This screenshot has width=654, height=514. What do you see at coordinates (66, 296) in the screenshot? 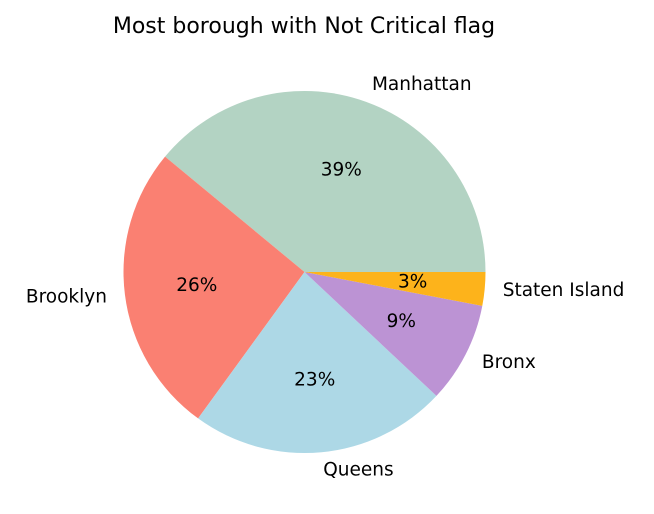
I see `pie-category-label-brooklyn: Brooklyn` at bounding box center [66, 296].